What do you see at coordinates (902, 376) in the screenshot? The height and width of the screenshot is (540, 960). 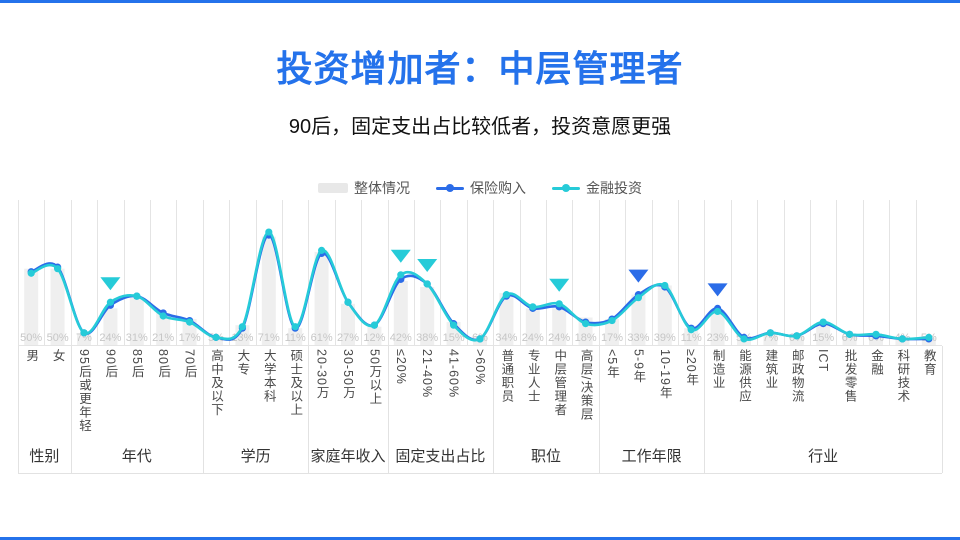 I see `category-label: 科研技术` at bounding box center [902, 376].